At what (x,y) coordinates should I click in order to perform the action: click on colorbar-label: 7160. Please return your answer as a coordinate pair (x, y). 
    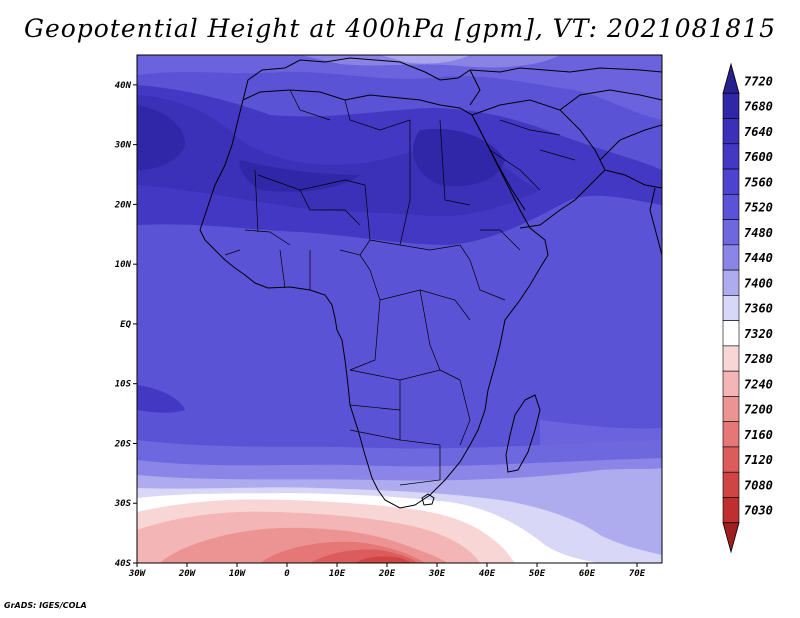
    Looking at the image, I should click on (758, 435).